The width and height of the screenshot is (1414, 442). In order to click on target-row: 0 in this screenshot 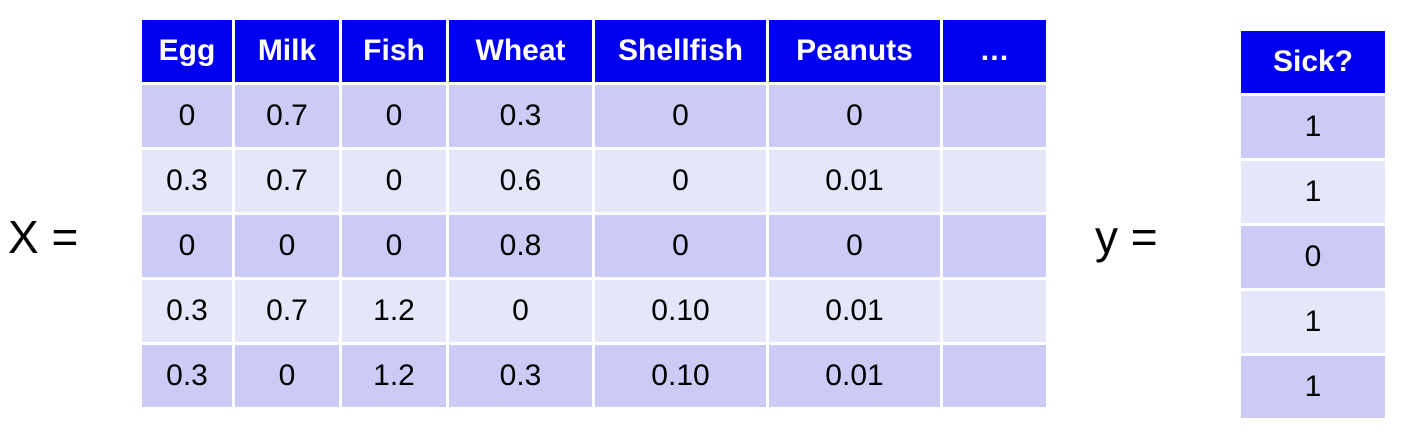, I will do `click(1313, 257)`.